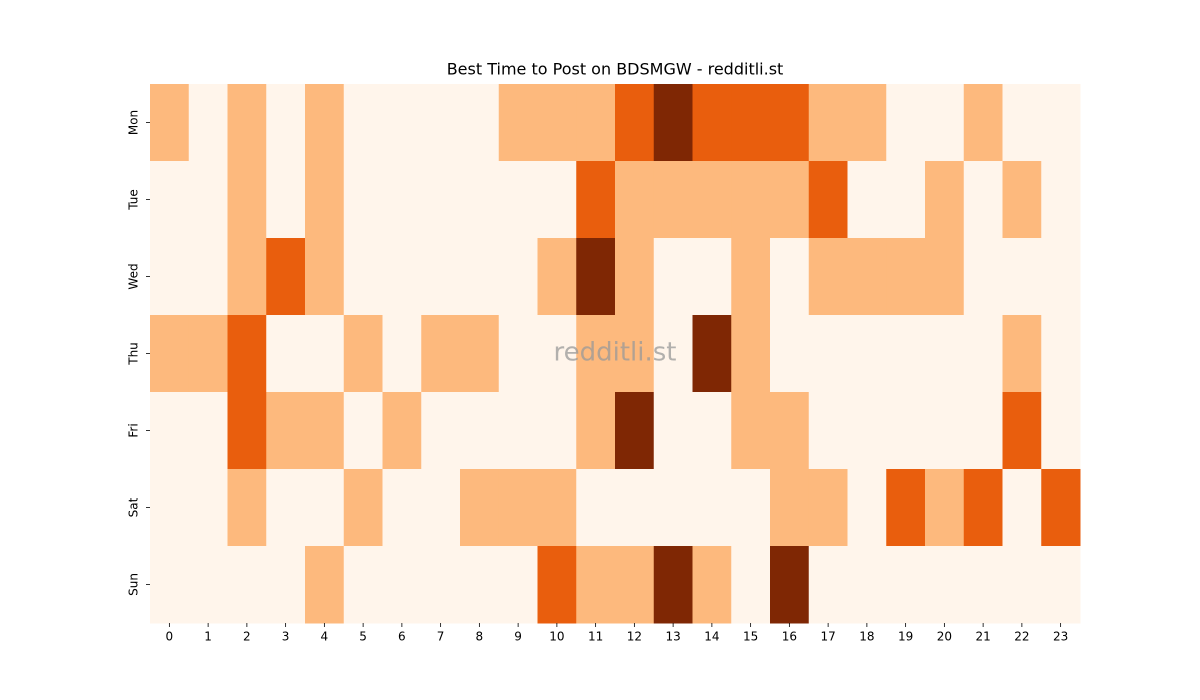  I want to click on x-tick-label: 18, so click(866, 637).